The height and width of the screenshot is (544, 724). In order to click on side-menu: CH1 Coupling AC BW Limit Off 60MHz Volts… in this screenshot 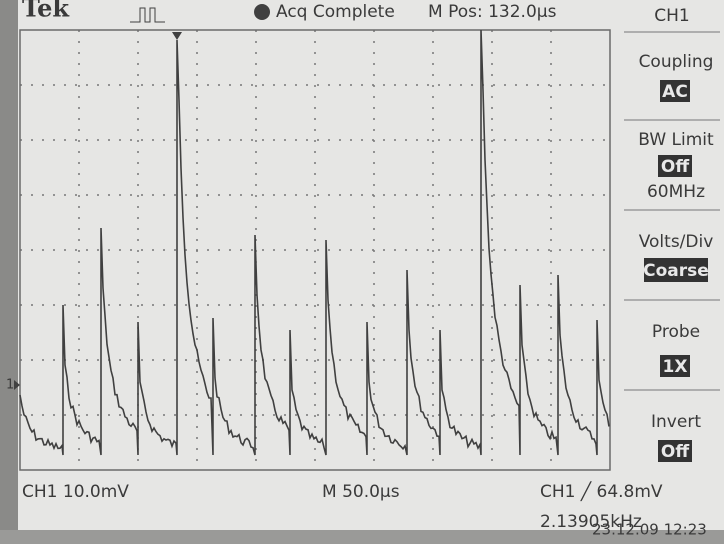, I will do `click(672, 234)`.